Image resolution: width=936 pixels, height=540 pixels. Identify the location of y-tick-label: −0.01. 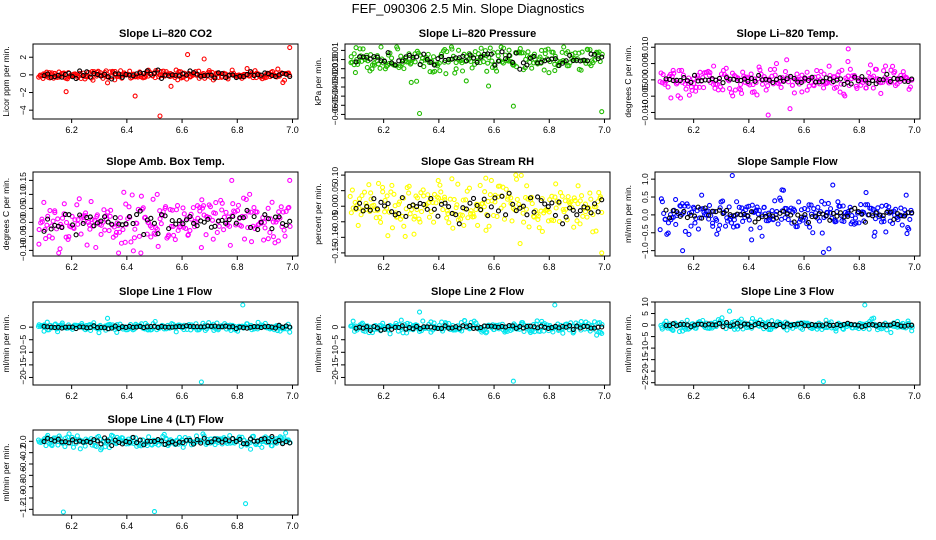
(335, 69).